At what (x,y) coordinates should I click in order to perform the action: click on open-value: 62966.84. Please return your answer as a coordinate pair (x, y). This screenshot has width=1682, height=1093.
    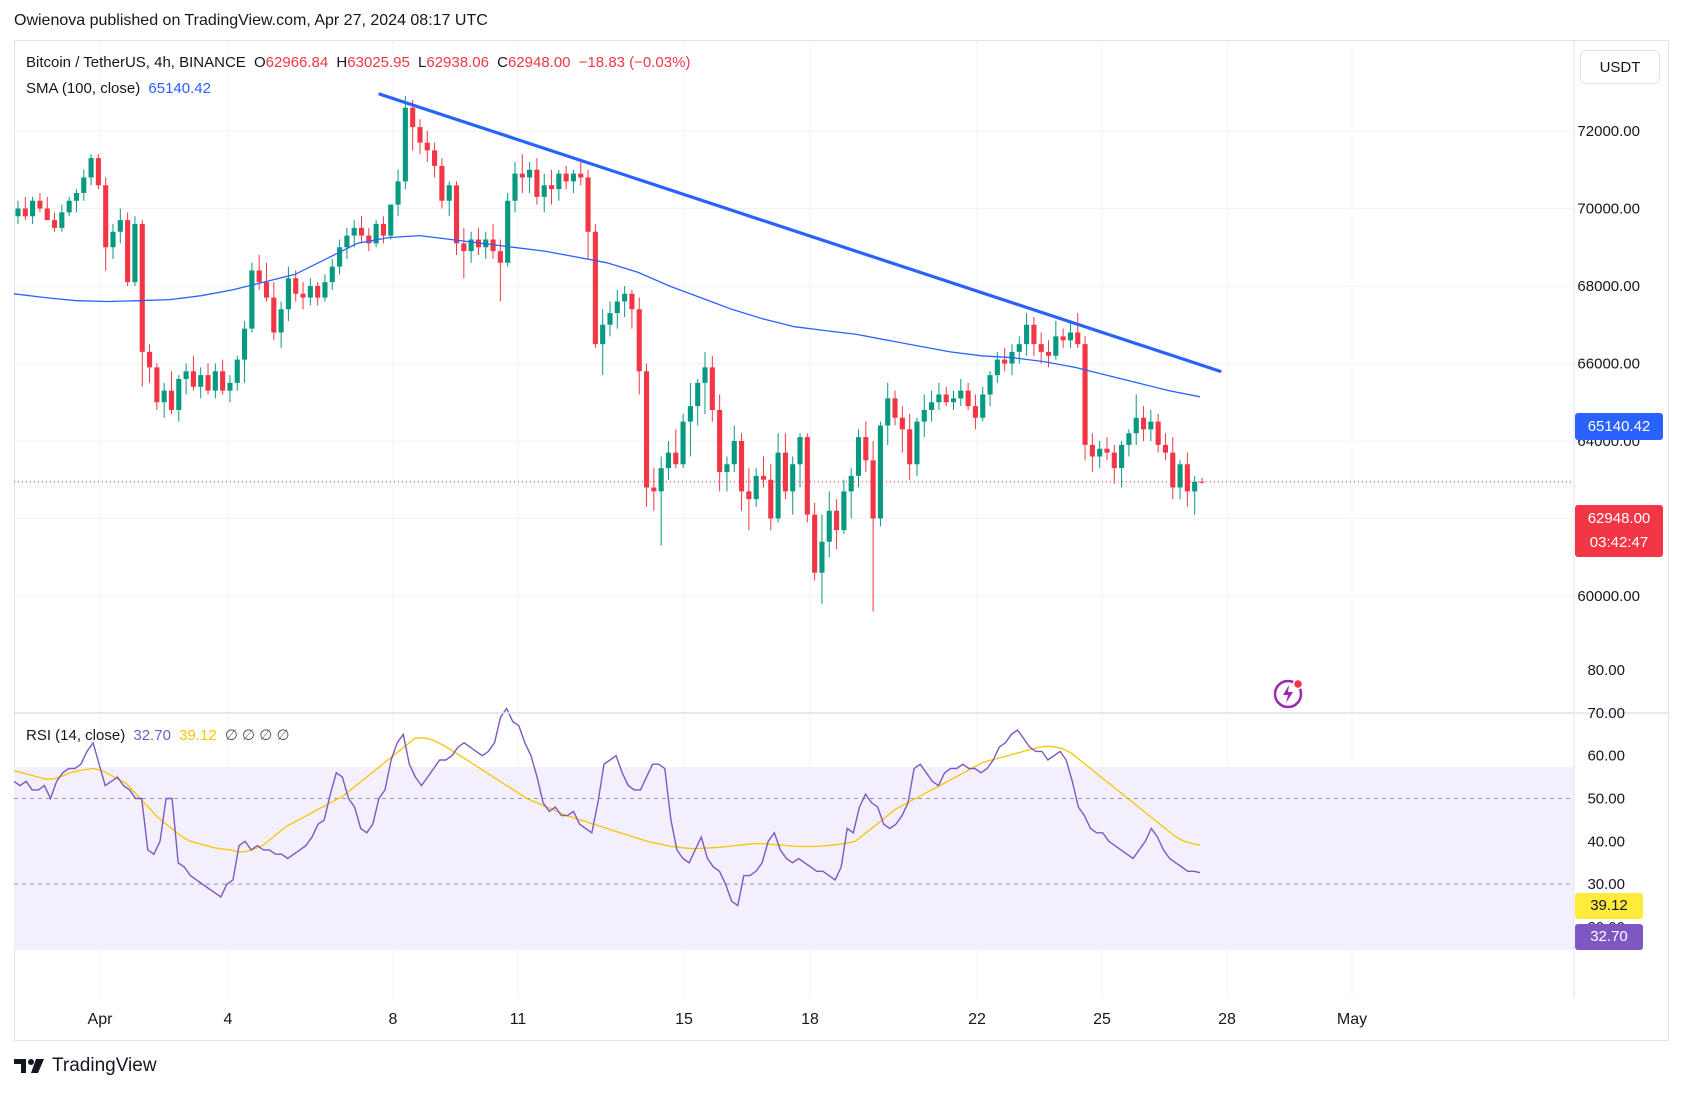
    Looking at the image, I should click on (297, 62).